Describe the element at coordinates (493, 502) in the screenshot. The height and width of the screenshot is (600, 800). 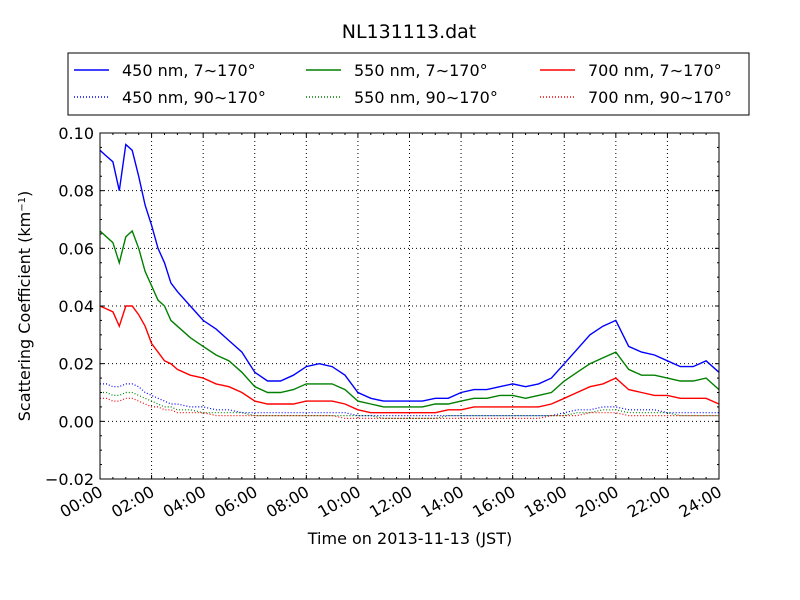
I see `x-tick-label: 16:00` at that location.